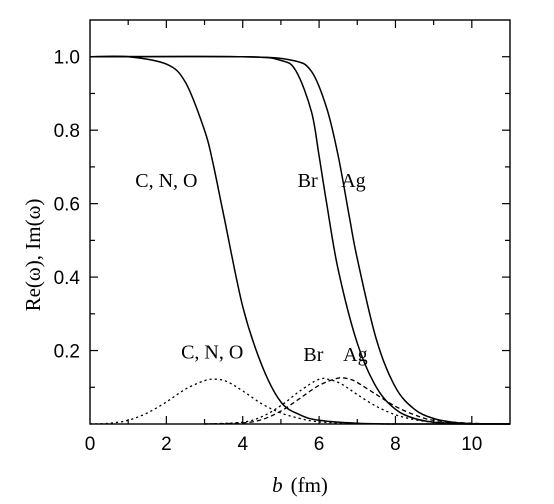 The height and width of the screenshot is (504, 554). I want to click on x-tick-label: 4, so click(242, 444).